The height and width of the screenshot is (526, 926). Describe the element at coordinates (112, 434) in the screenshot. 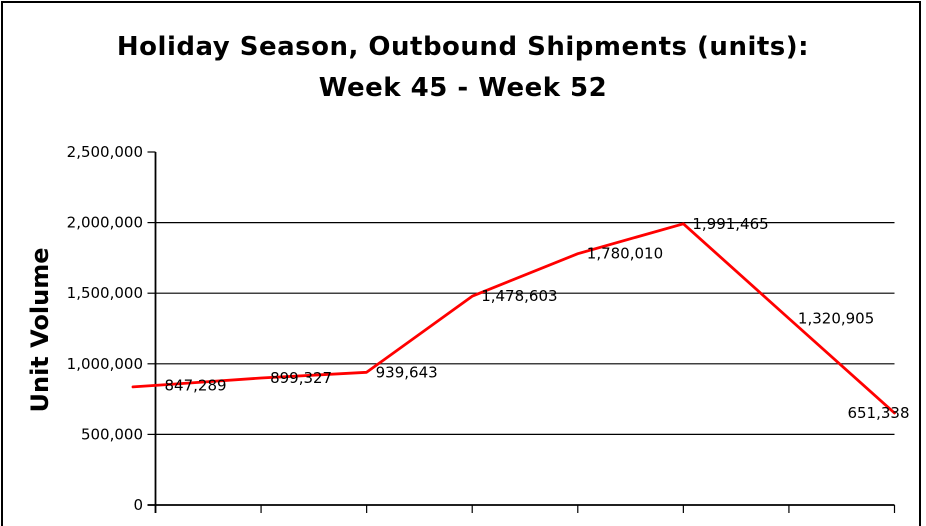

I see `y-tick-label: 500,000` at that location.